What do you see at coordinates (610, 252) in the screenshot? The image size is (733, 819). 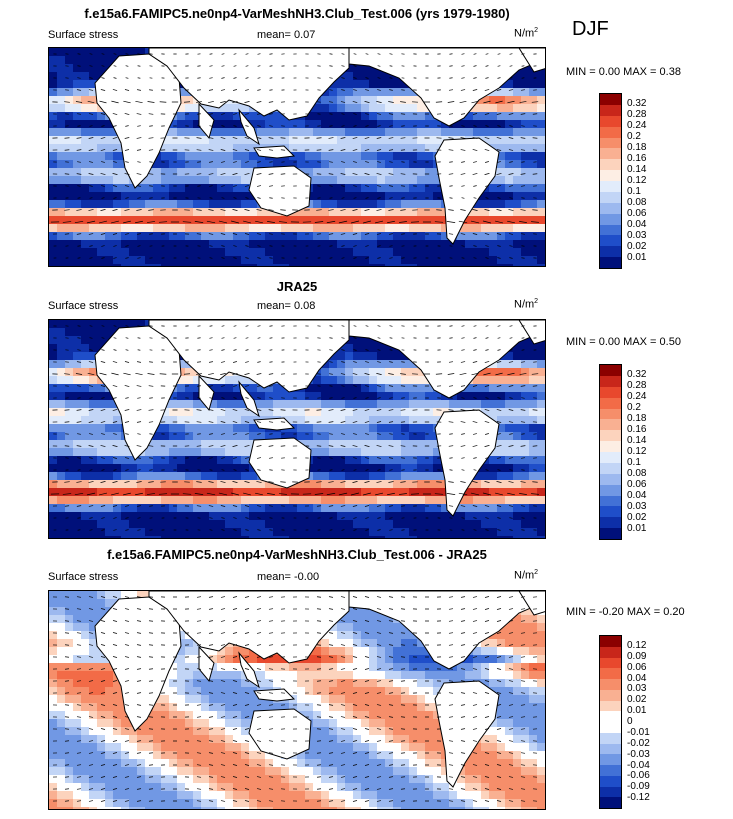 I see `colorbar-swatch` at bounding box center [610, 252].